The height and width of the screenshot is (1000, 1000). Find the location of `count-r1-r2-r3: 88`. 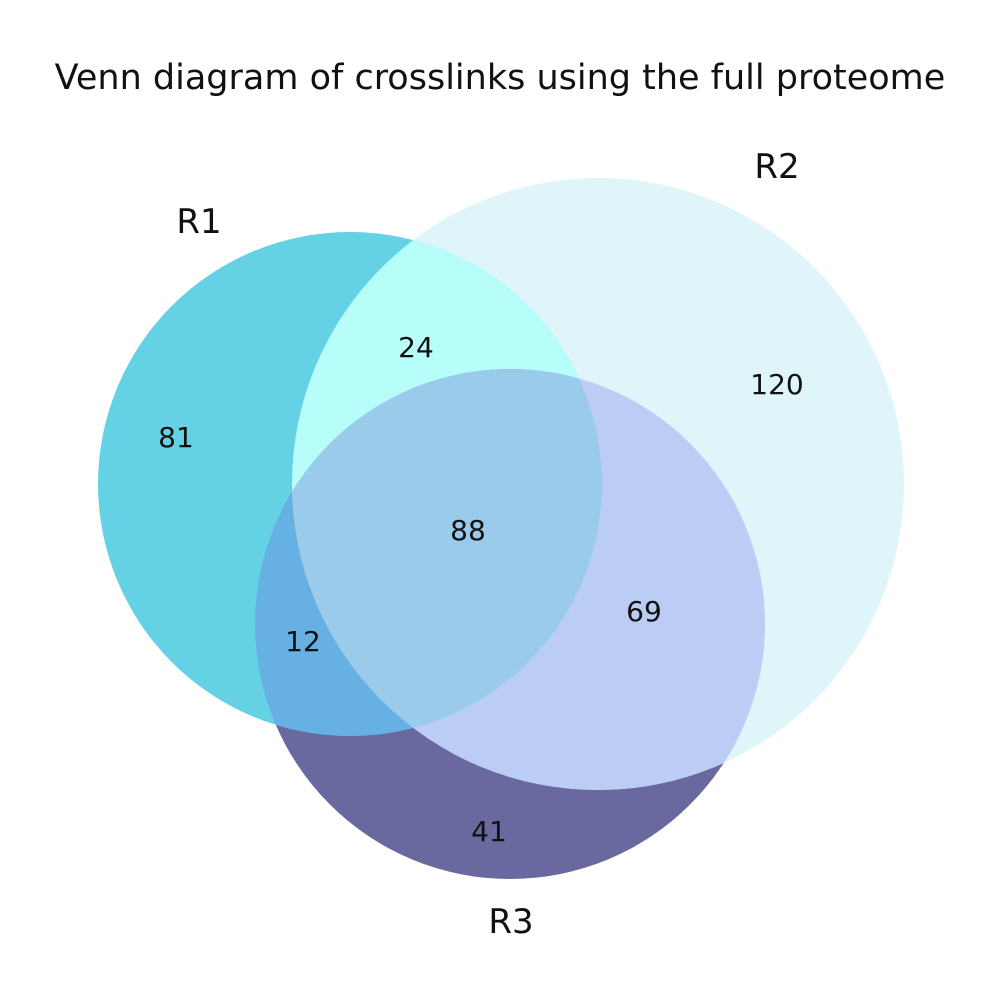

count-r1-r2-r3: 88 is located at coordinates (468, 530).